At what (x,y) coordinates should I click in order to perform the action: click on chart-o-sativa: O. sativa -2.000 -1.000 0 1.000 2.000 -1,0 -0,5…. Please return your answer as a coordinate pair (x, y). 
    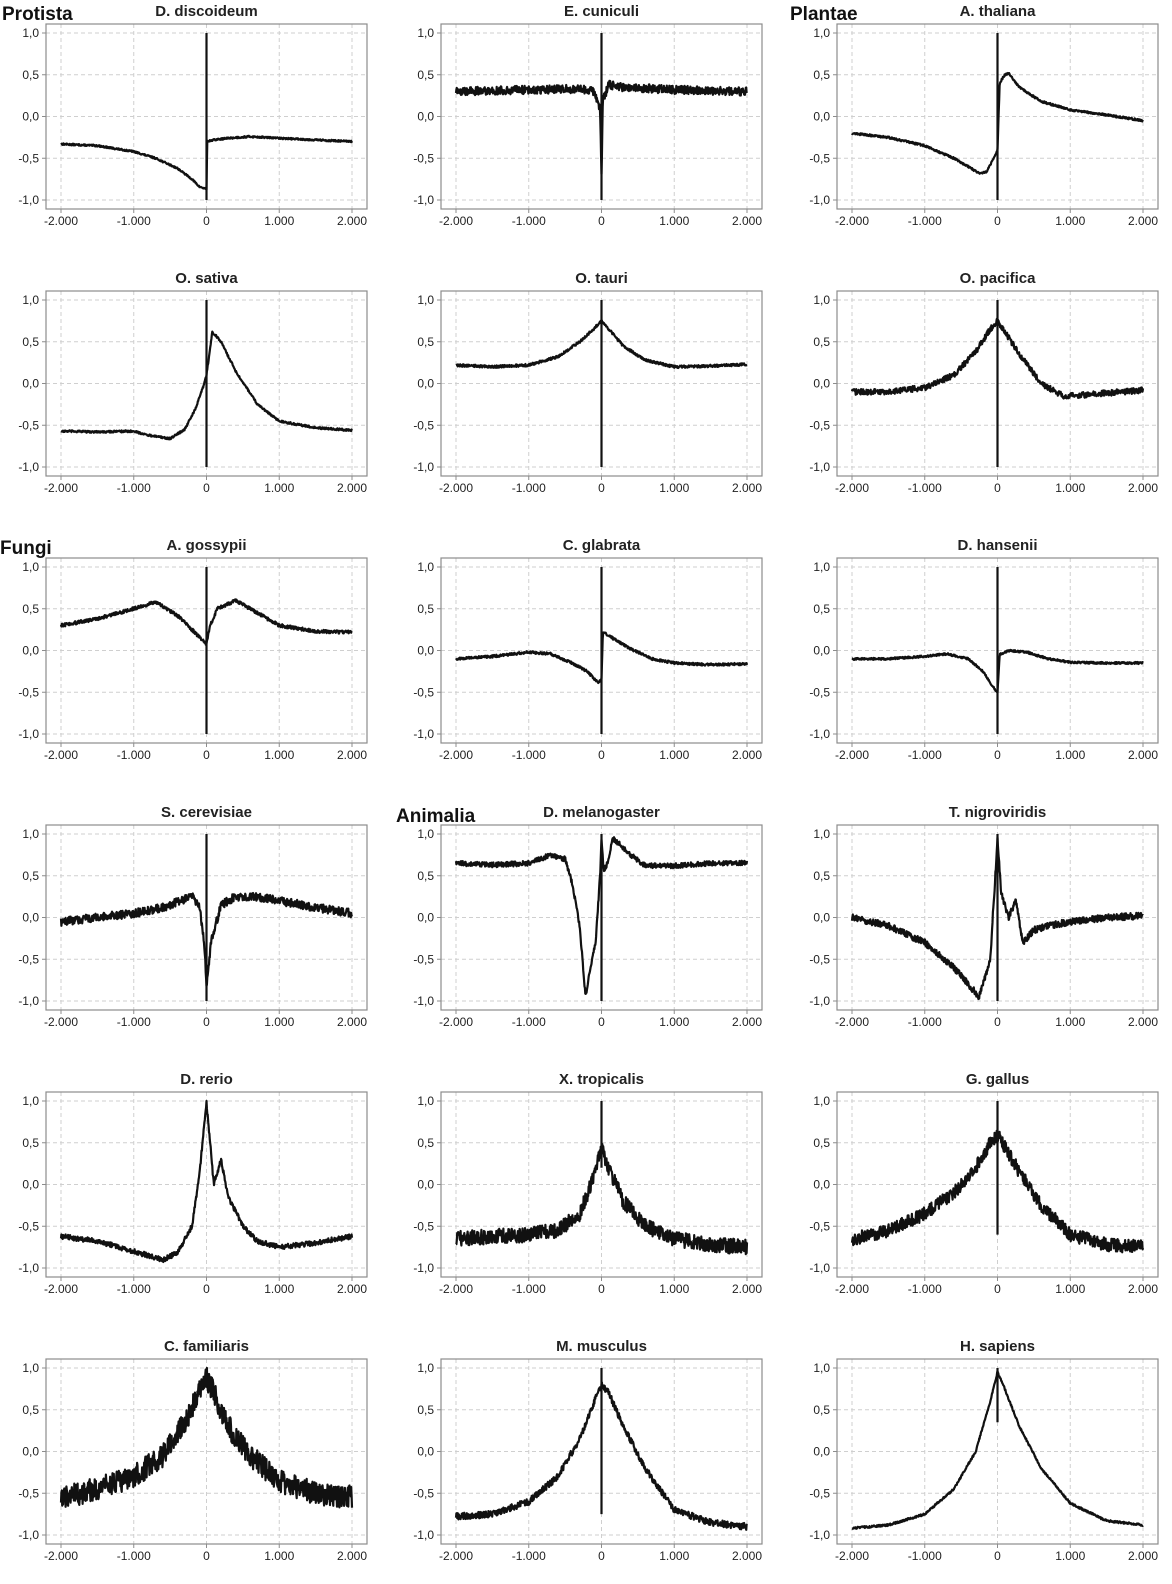
    Looking at the image, I should click on (193, 382).